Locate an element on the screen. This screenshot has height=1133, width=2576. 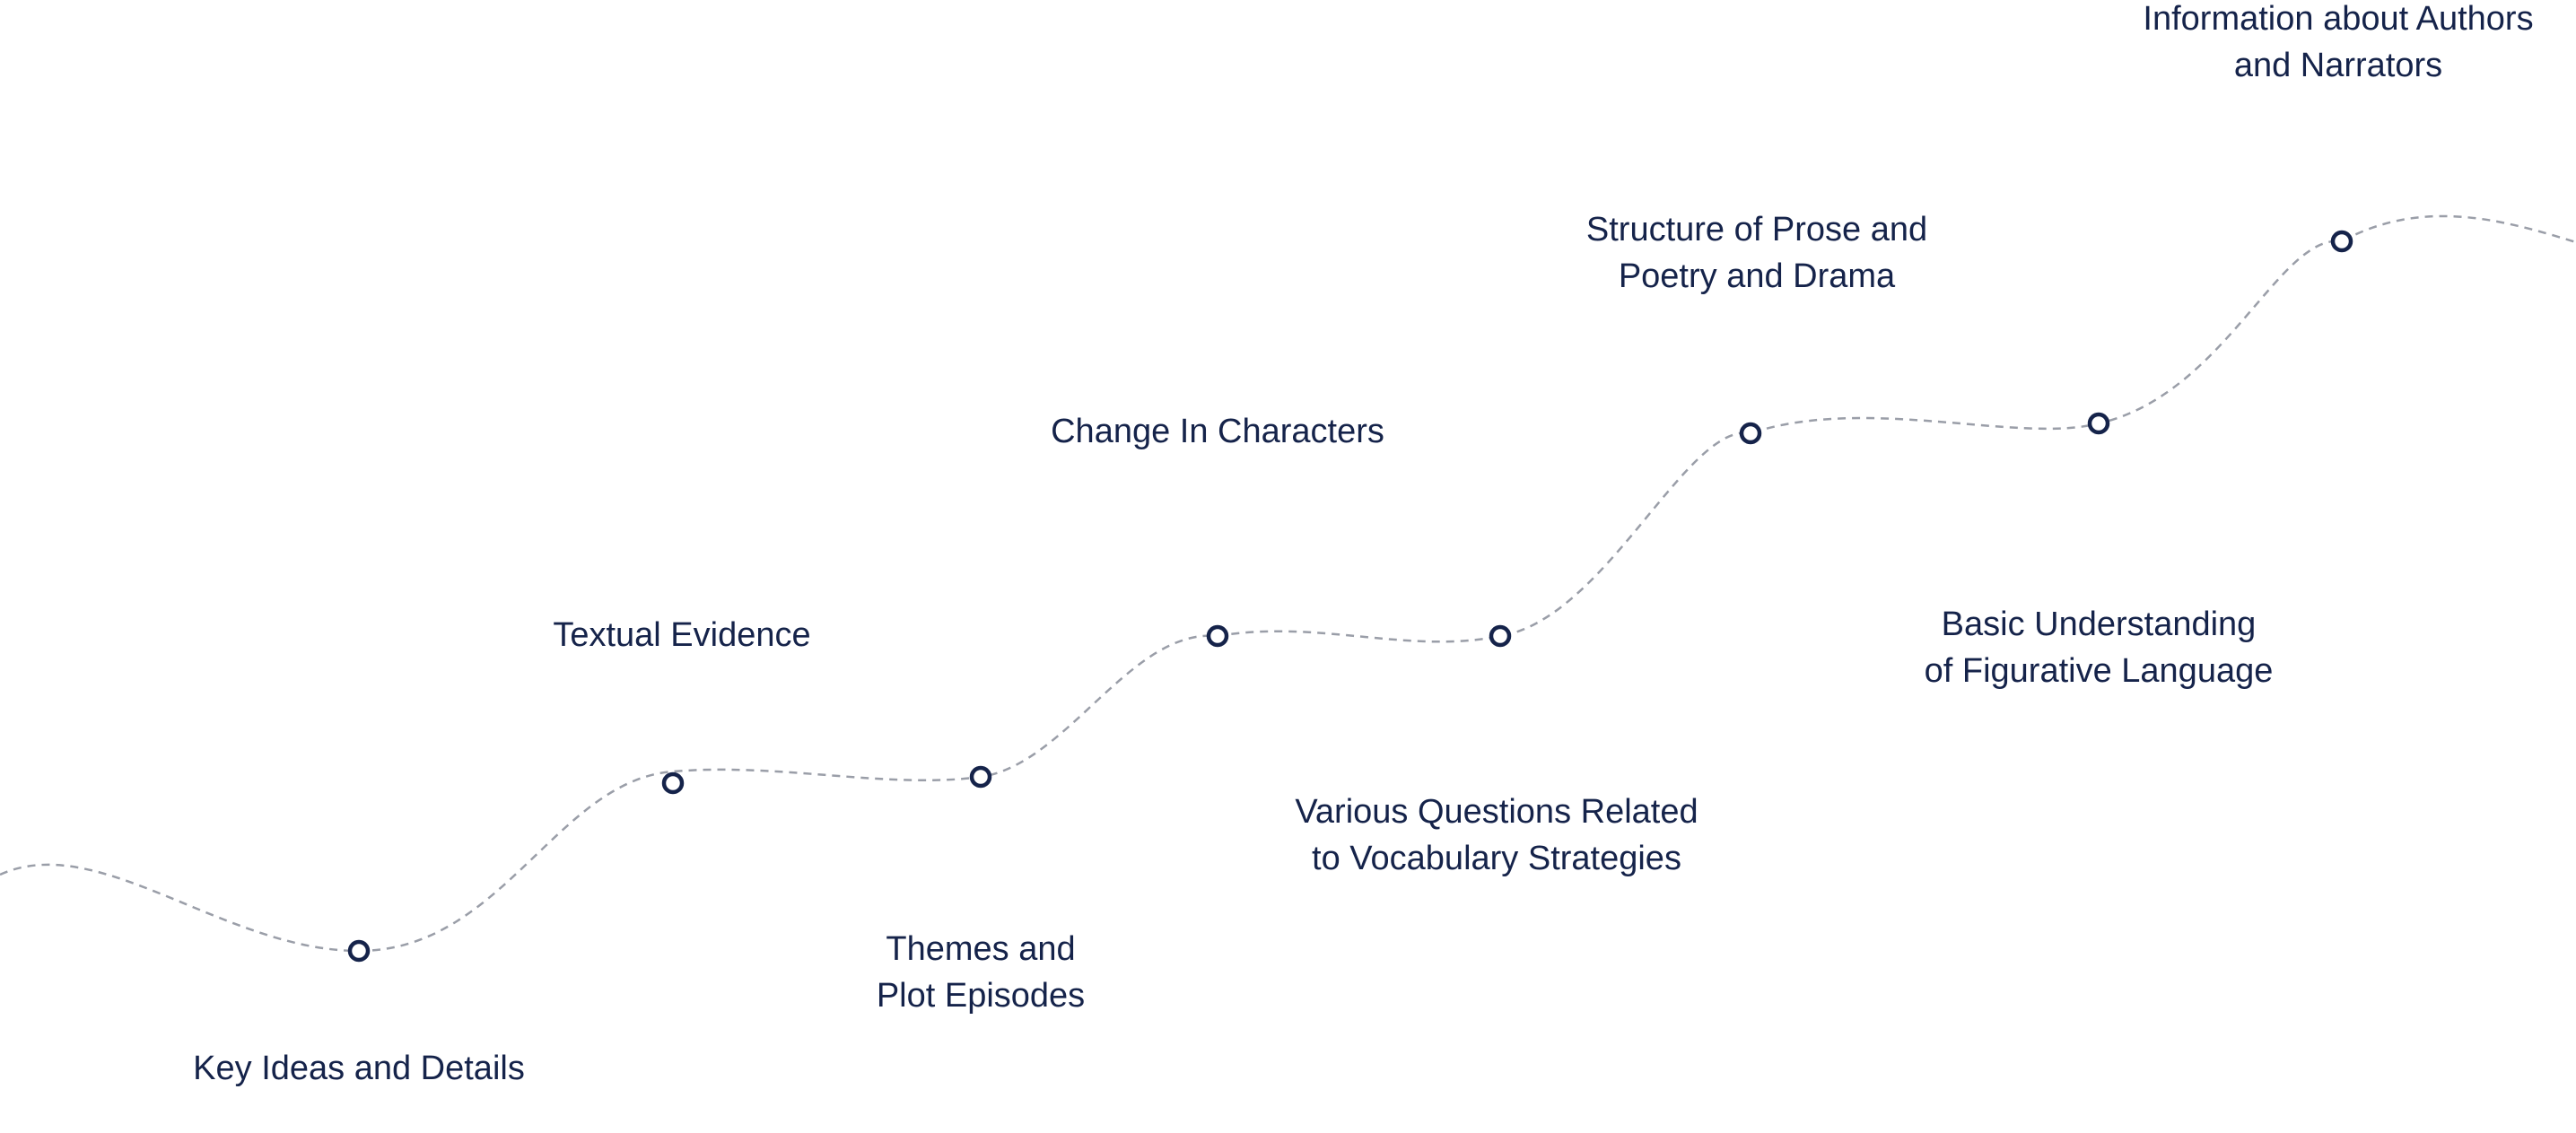
label-line: of Figurative Language is located at coordinates (2099, 671).